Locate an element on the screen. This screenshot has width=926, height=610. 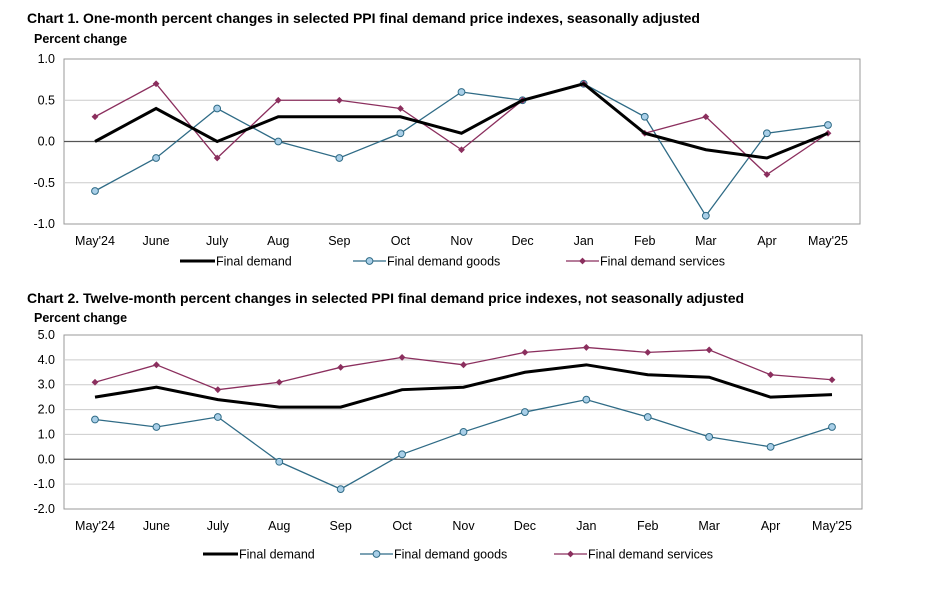
x-tick-label: May'25 is located at coordinates (832, 526).